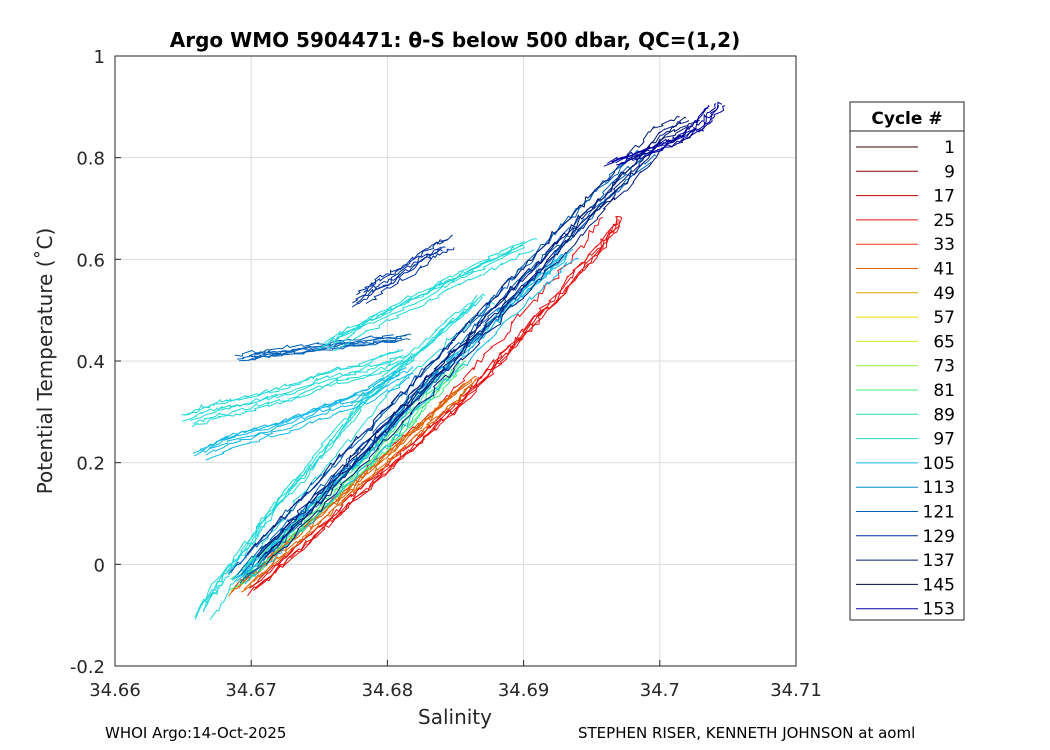 This screenshot has height=750, width=1050. What do you see at coordinates (939, 513) in the screenshot?
I see `legend-label: 121` at bounding box center [939, 513].